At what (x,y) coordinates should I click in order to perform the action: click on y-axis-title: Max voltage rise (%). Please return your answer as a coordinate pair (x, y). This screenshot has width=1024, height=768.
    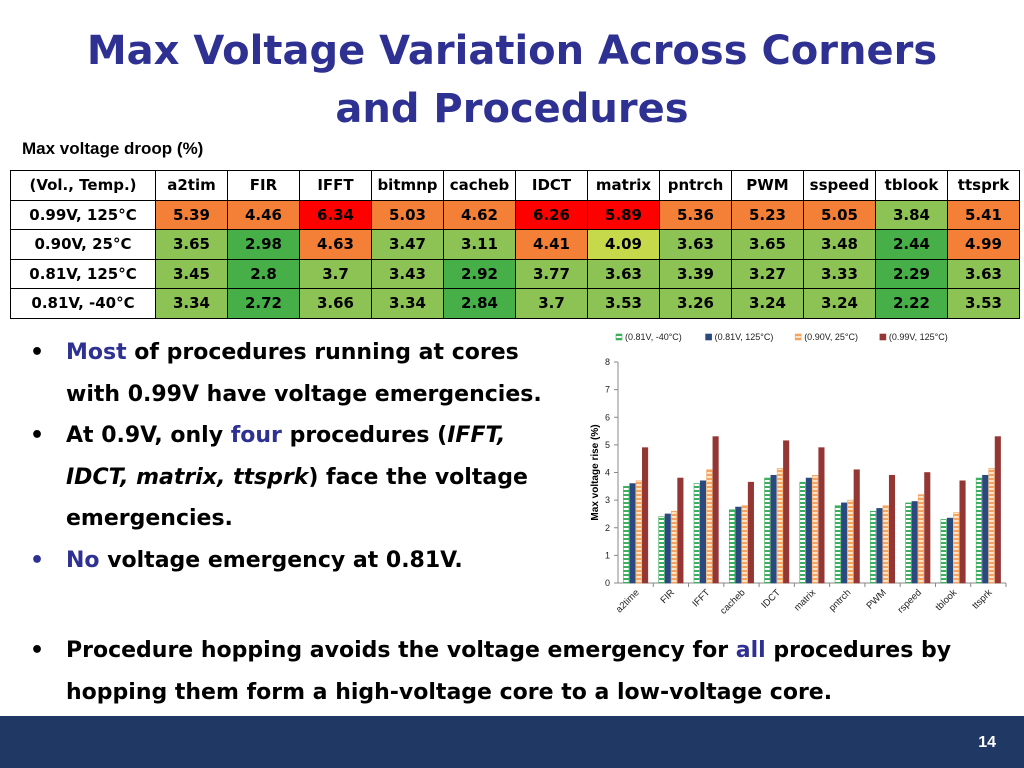
    Looking at the image, I should click on (595, 472).